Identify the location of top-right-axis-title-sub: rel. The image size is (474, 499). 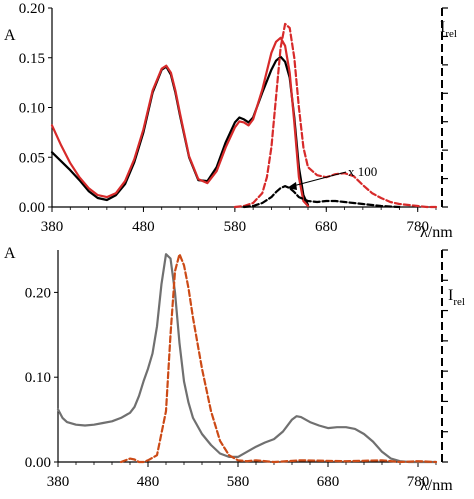
(451, 34).